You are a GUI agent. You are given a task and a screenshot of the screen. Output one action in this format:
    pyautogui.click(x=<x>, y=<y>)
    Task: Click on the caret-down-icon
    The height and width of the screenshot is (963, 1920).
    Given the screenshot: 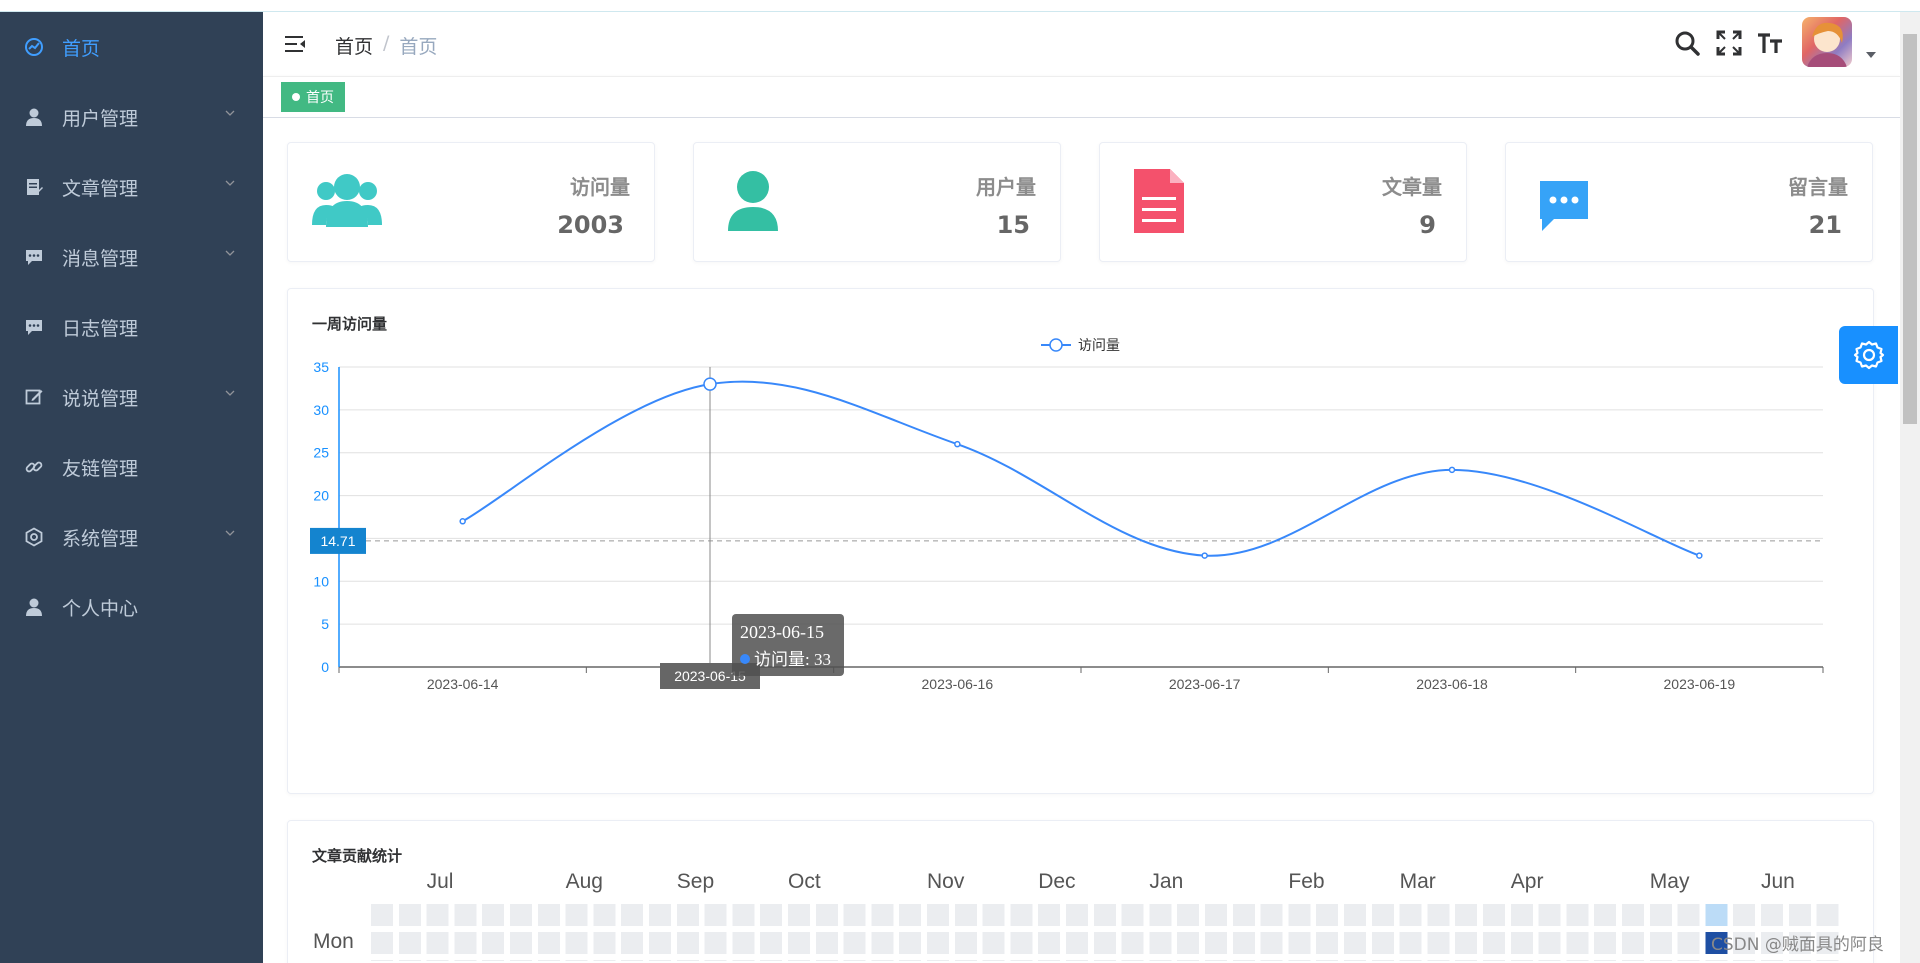 What is the action you would take?
    pyautogui.click(x=1871, y=55)
    